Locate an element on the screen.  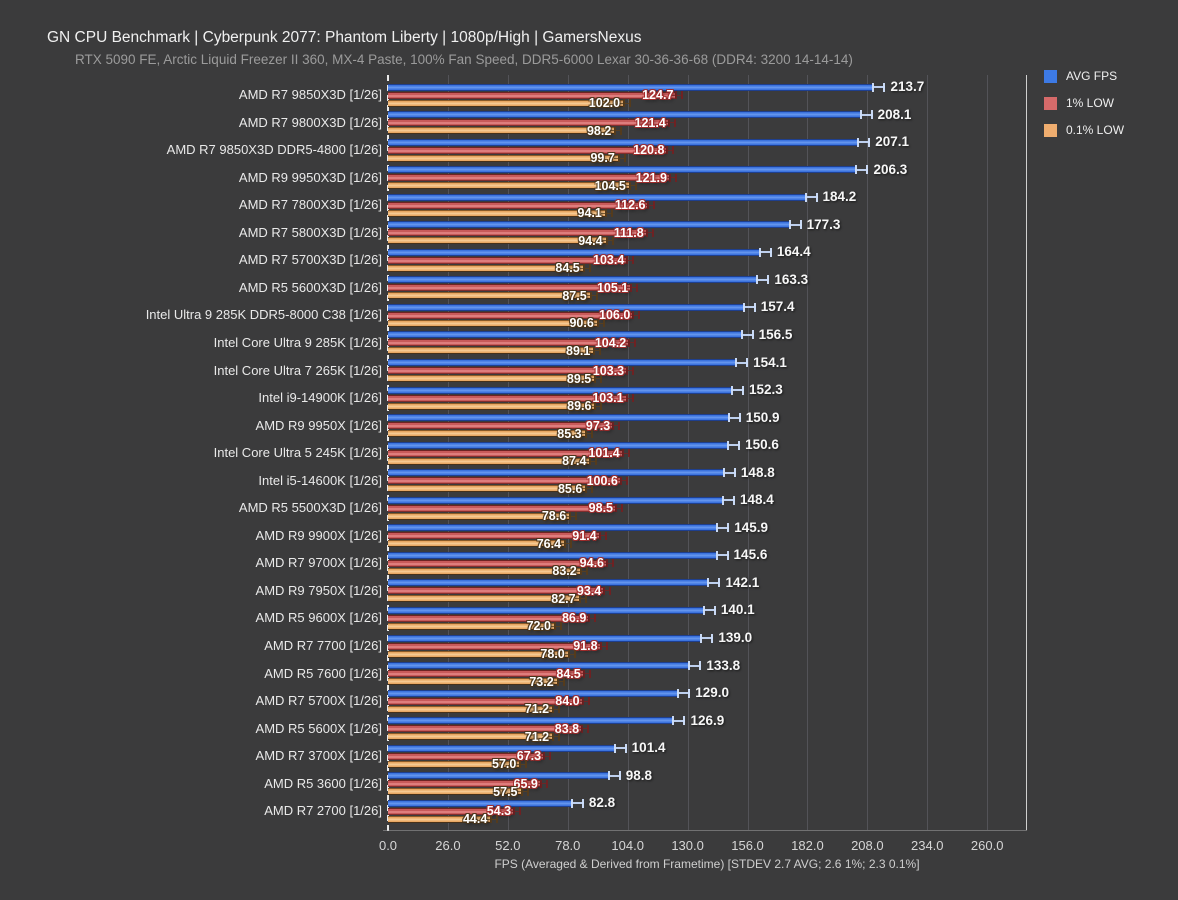
p01-value-label: 104.5 is located at coordinates (610, 185).